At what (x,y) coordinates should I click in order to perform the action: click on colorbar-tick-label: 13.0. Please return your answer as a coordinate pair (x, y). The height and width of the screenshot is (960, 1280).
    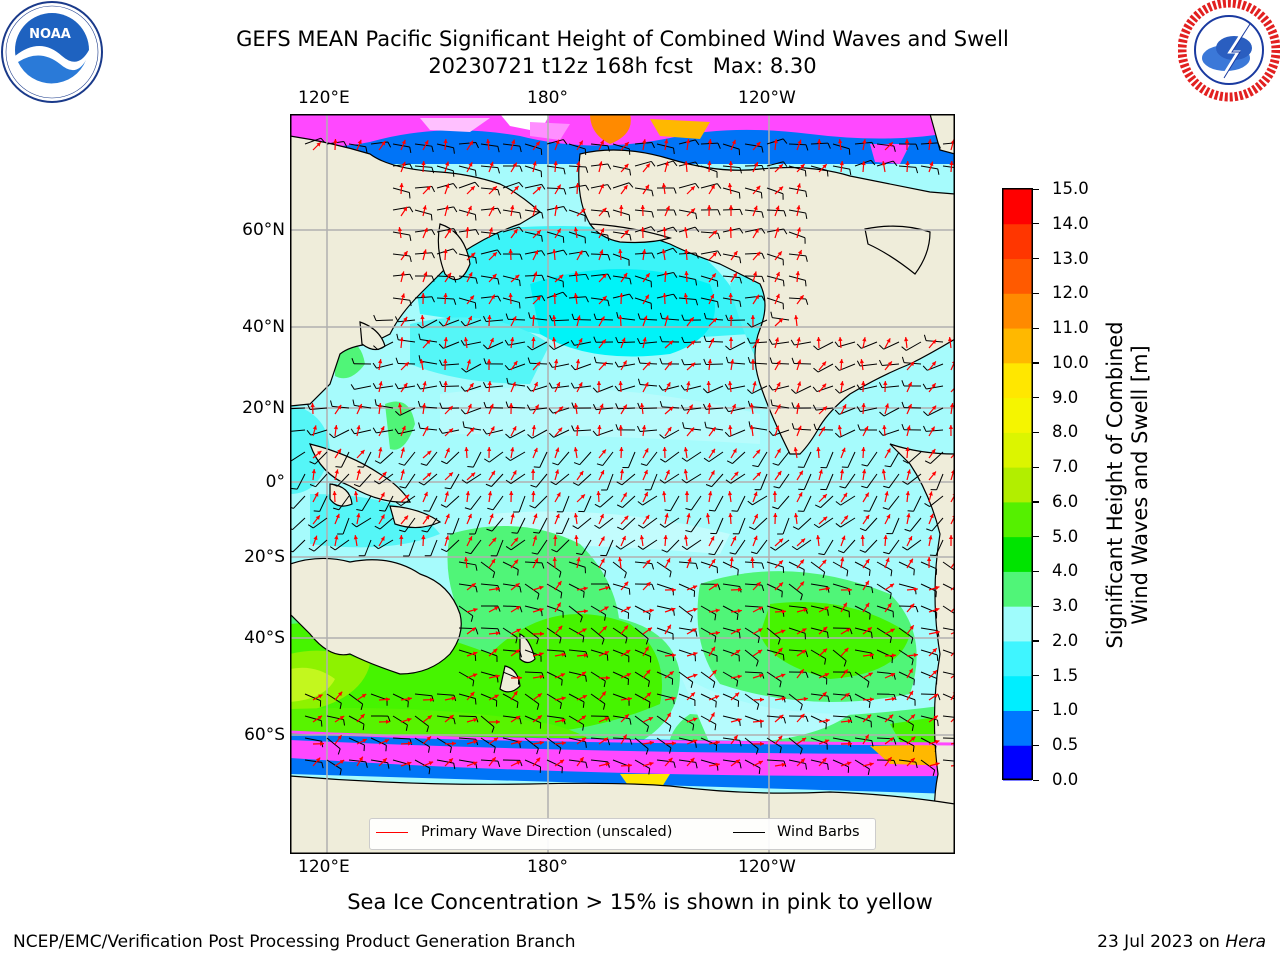
    Looking at the image, I should click on (1070, 258).